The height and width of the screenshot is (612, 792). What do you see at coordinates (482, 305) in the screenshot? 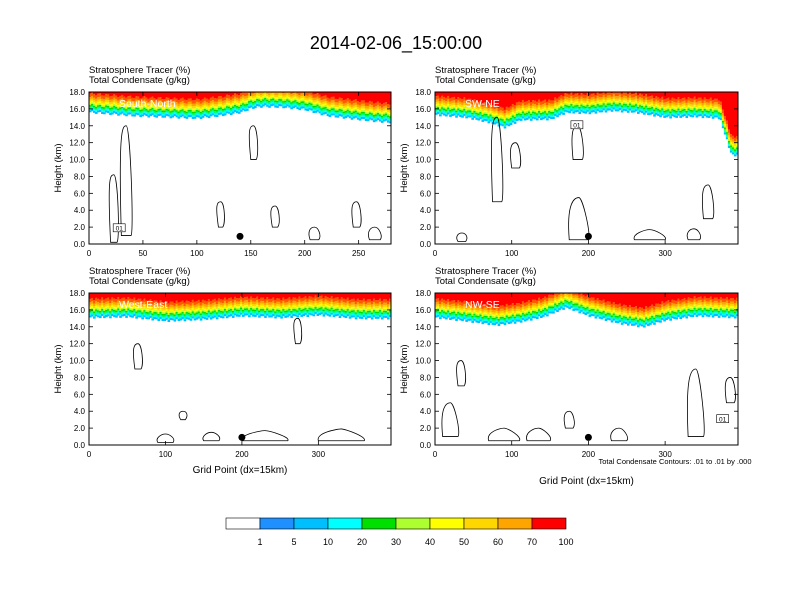
I see `panel-name: NW-SE` at bounding box center [482, 305].